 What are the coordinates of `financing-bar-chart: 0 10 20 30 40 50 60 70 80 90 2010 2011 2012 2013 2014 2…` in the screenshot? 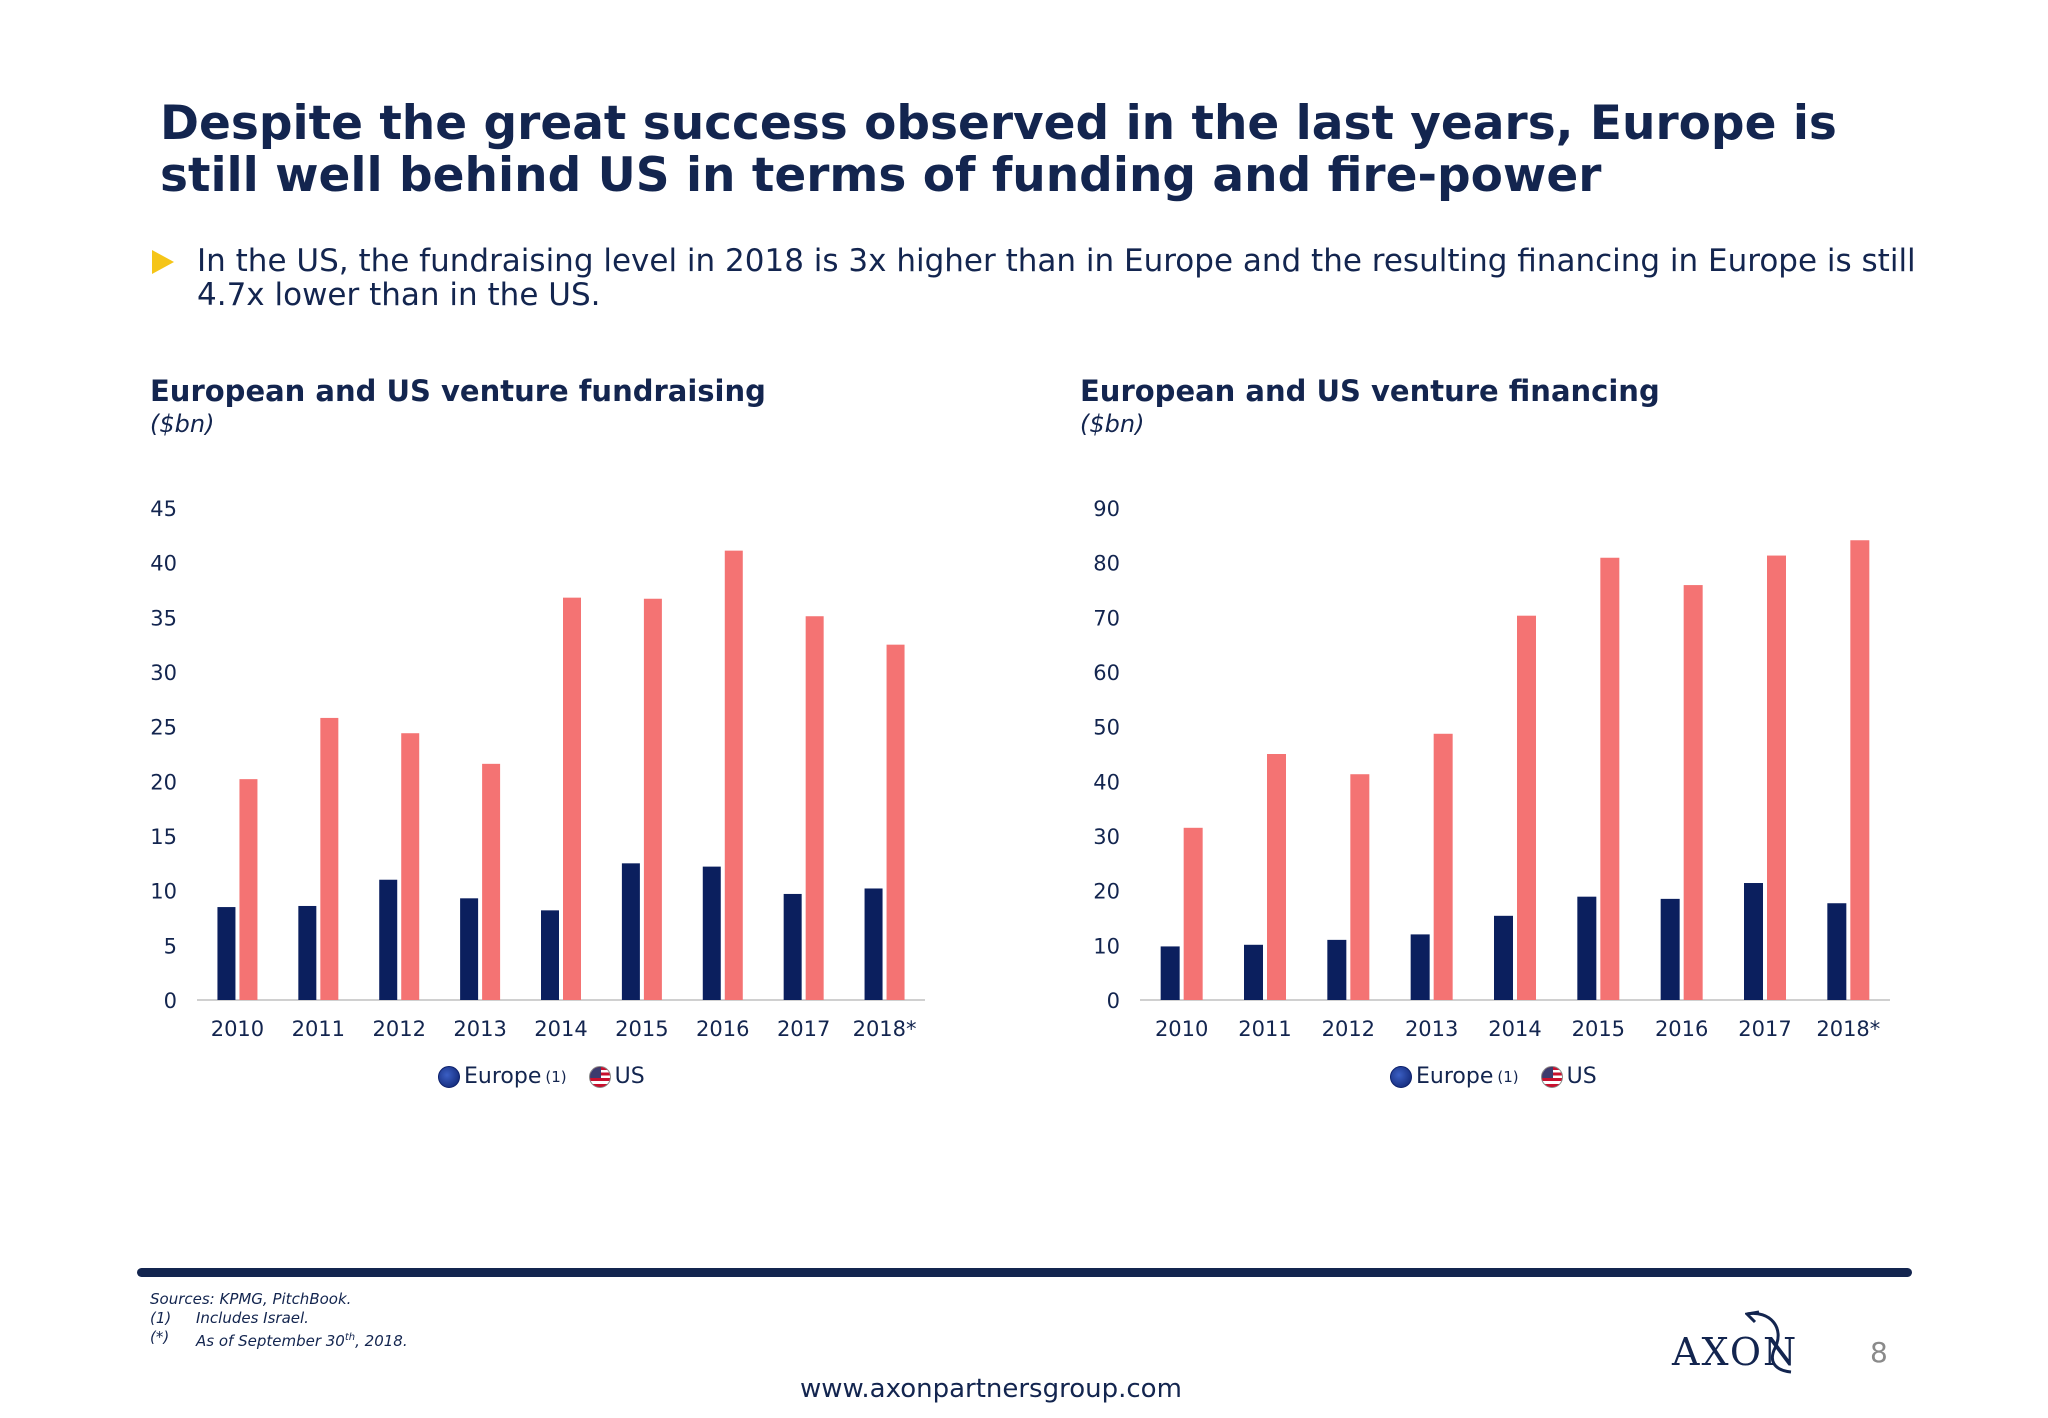 It's located at (1491, 769).